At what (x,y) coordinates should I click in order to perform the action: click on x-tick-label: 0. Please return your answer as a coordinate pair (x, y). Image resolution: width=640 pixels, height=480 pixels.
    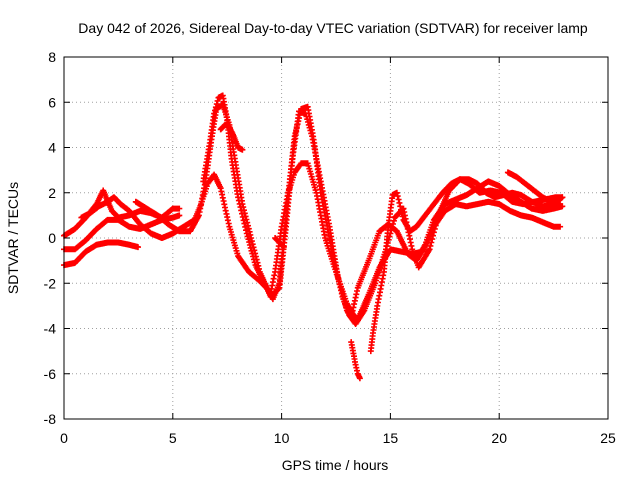
    Looking at the image, I should click on (64, 438).